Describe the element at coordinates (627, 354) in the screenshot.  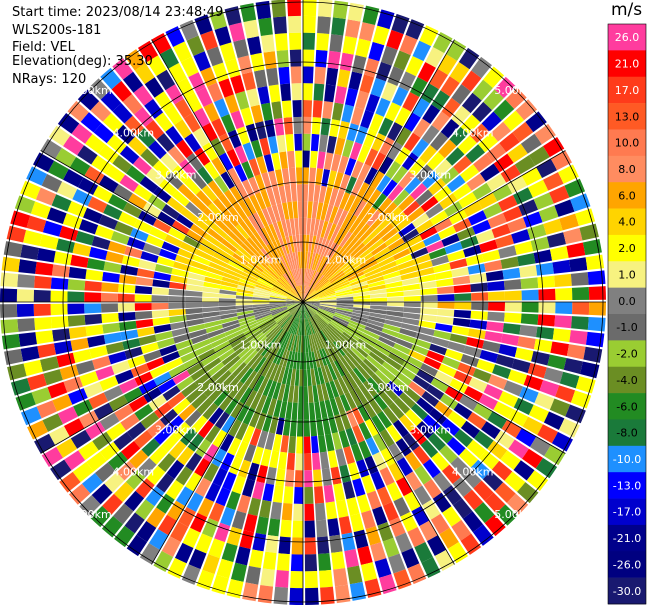
I see `colorbar-swatch` at that location.